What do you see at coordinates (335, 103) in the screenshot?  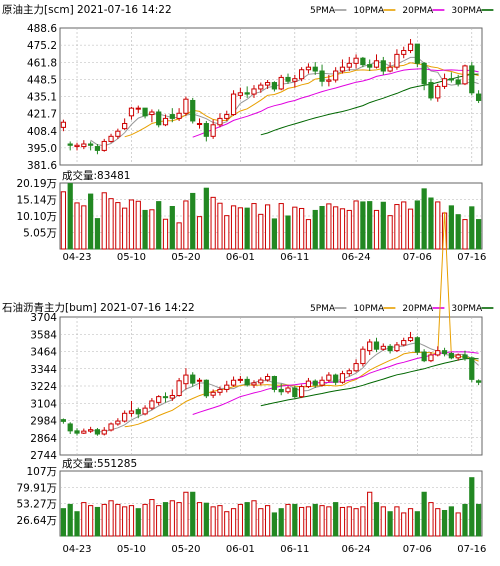 I see `ma-line-20pma` at bounding box center [335, 103].